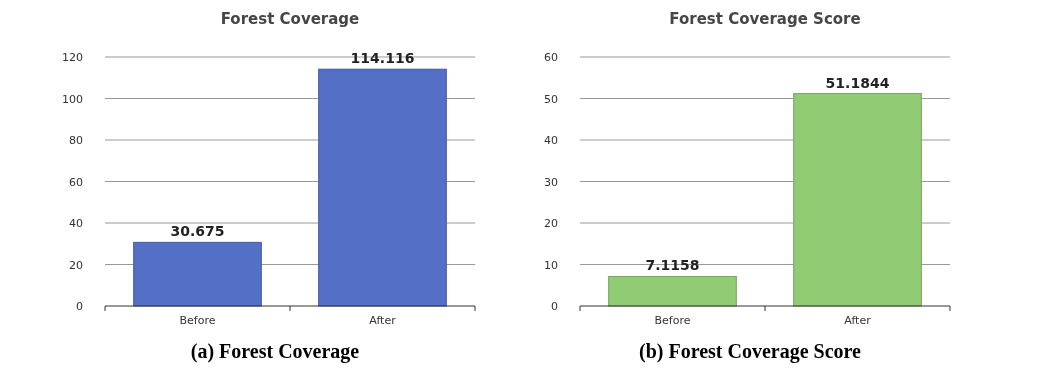 The height and width of the screenshot is (378, 1055). I want to click on chart-title: Forest Coverage, so click(290, 19).